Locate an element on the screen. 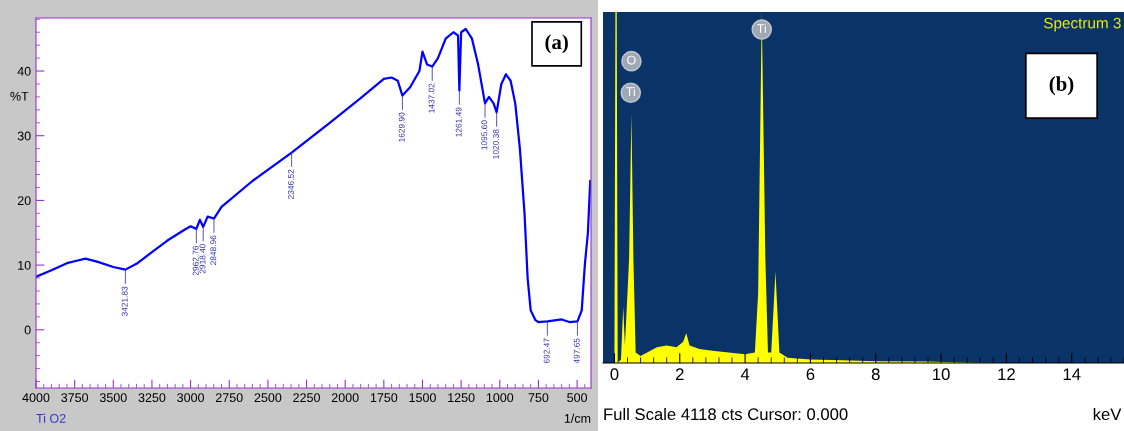 This screenshot has width=1124, height=431. x-tick-label: 0 is located at coordinates (614, 374).